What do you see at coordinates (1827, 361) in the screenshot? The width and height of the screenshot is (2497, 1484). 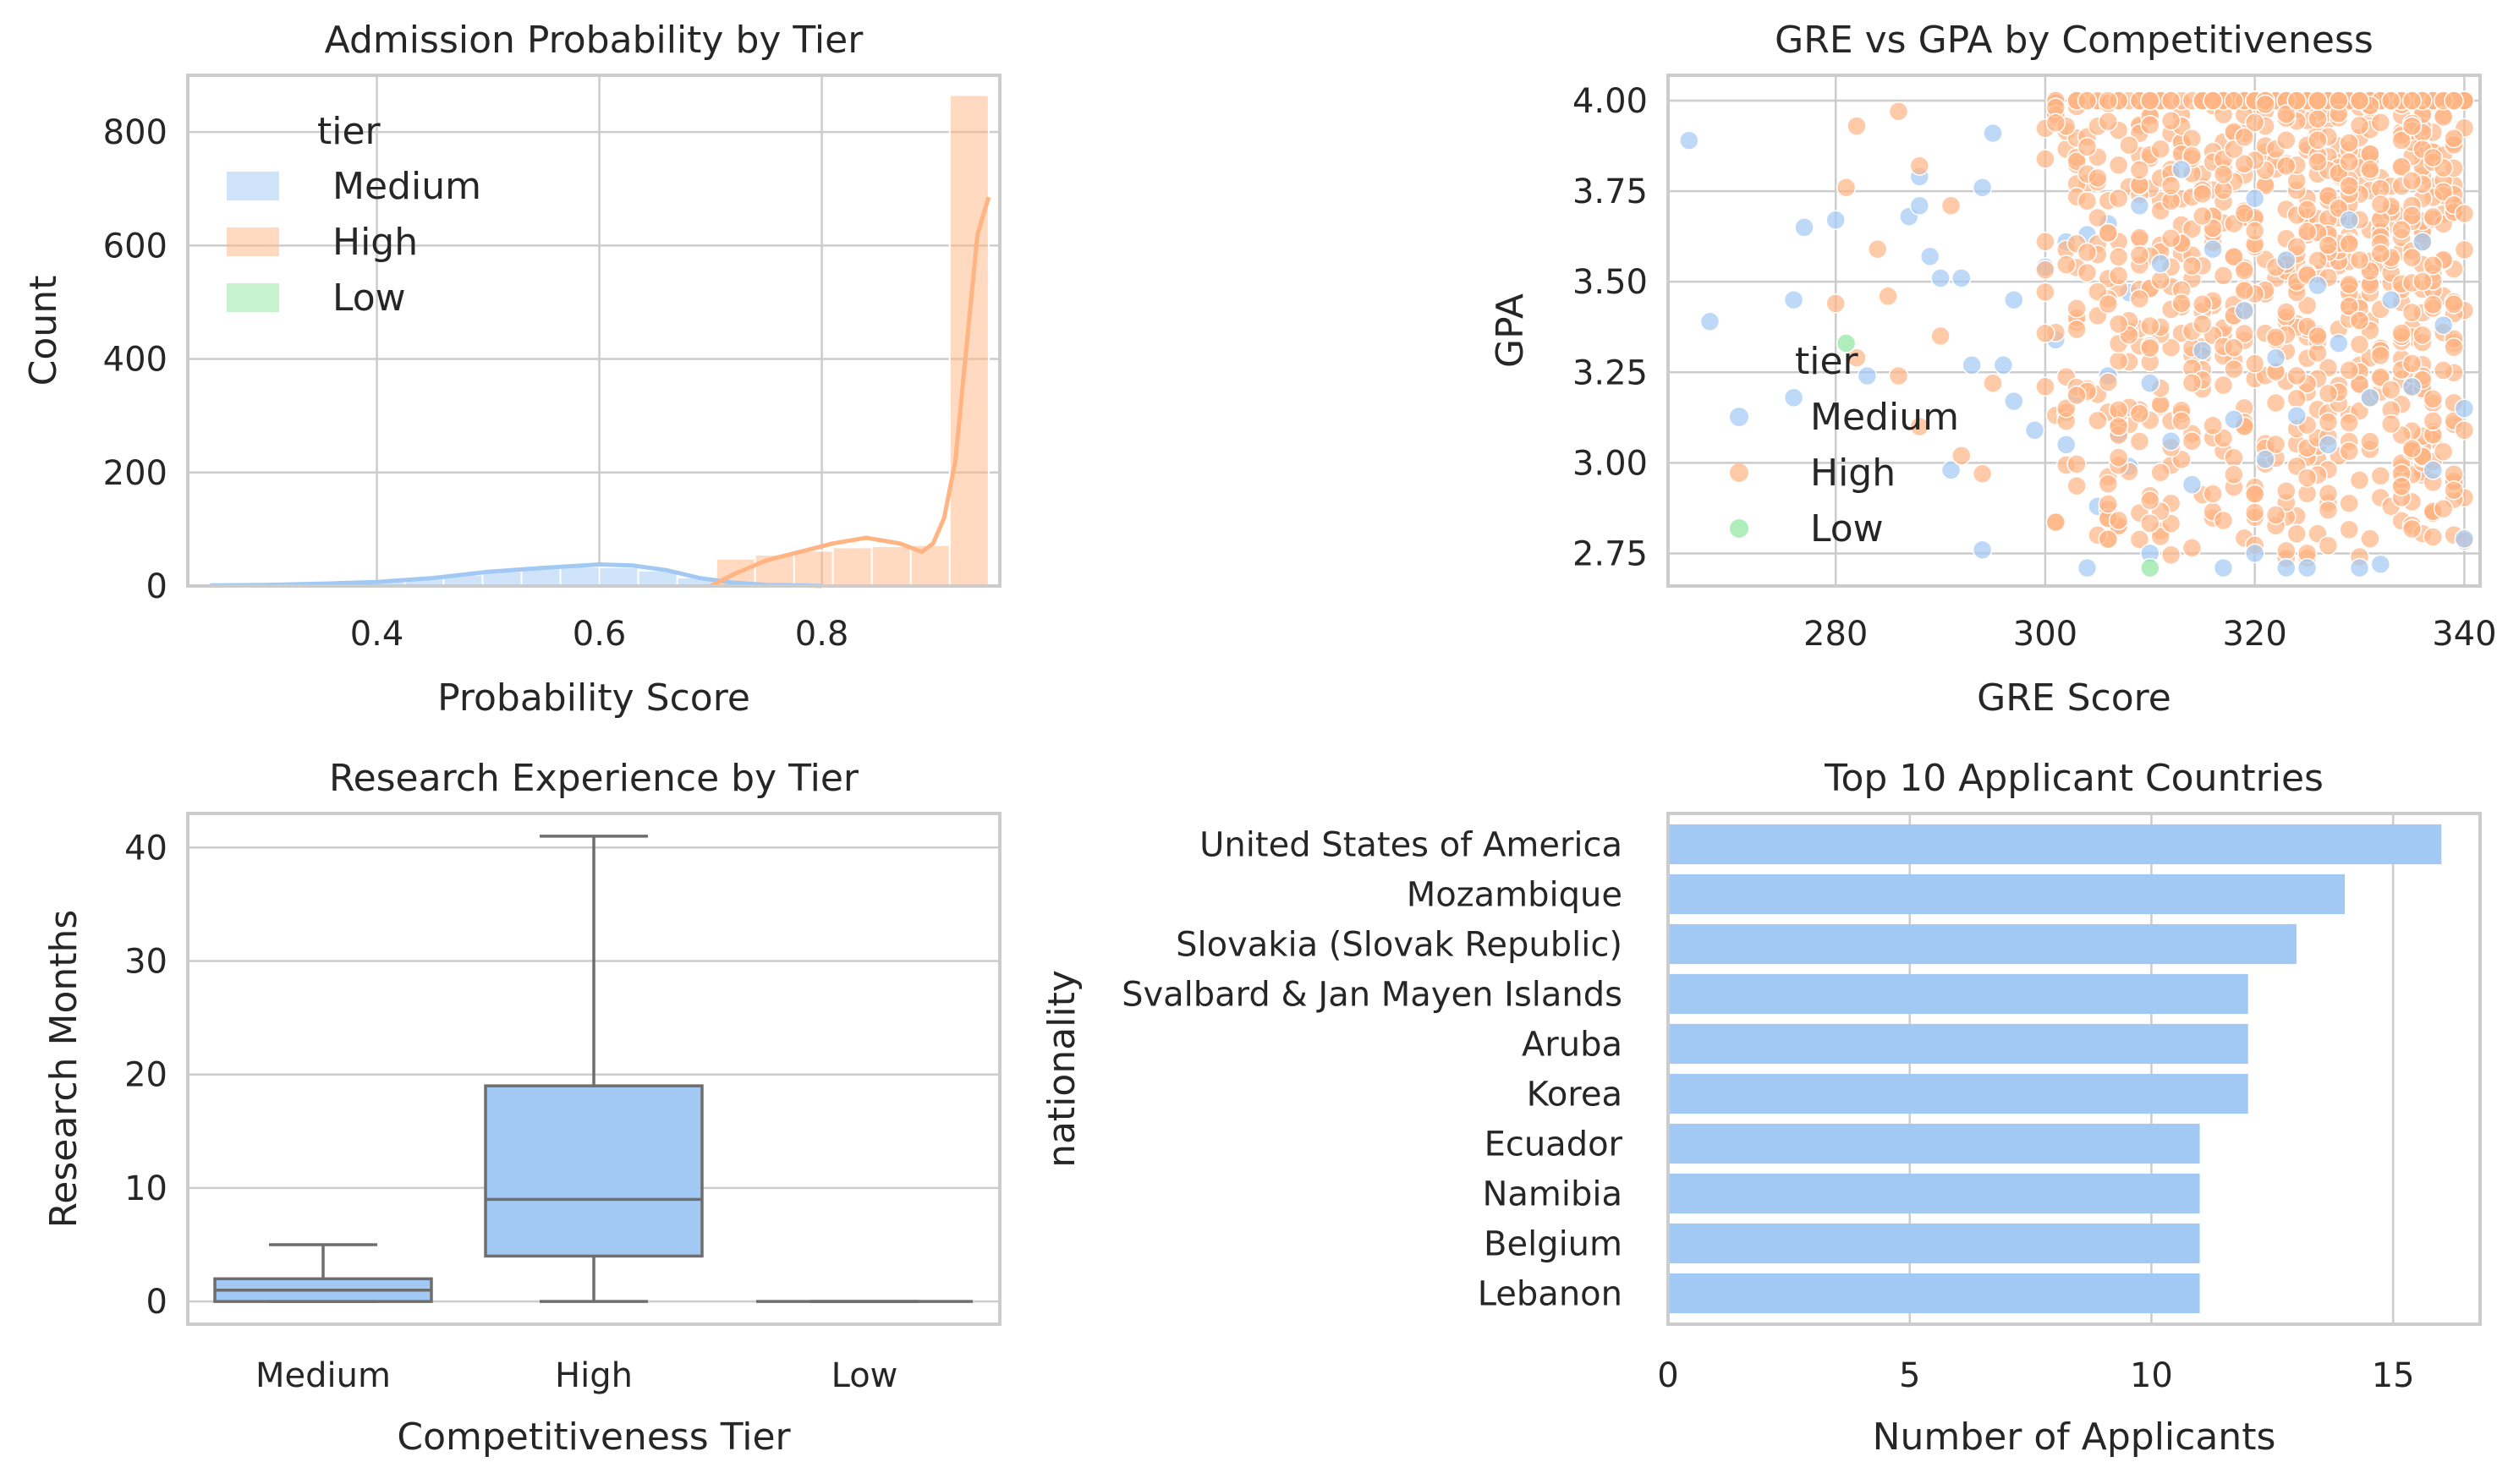 I see `legend-title: tier` at bounding box center [1827, 361].